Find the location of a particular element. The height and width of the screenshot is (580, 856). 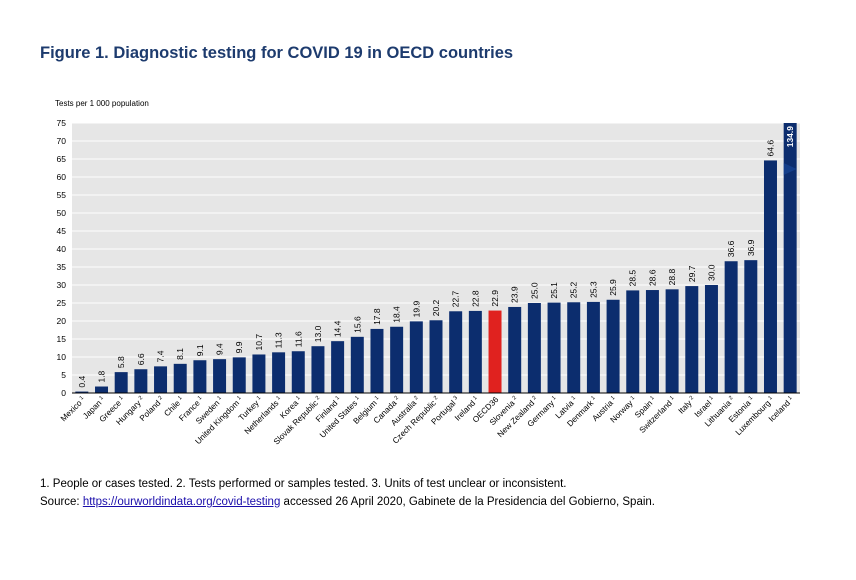

bar-netherlands is located at coordinates (279, 372).